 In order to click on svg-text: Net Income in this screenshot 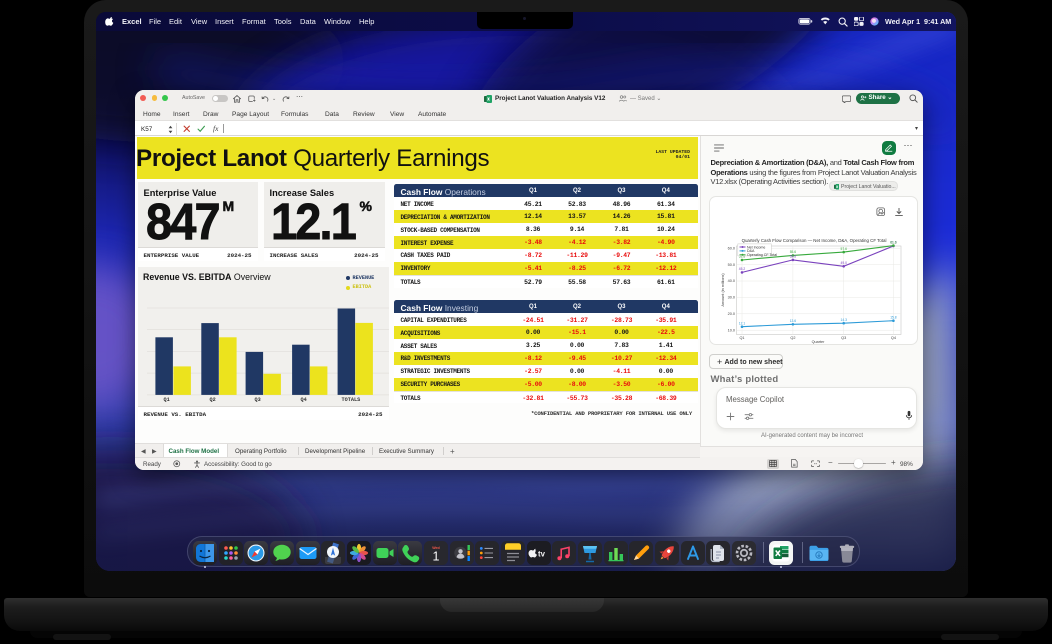, I will do `click(756, 248)`.